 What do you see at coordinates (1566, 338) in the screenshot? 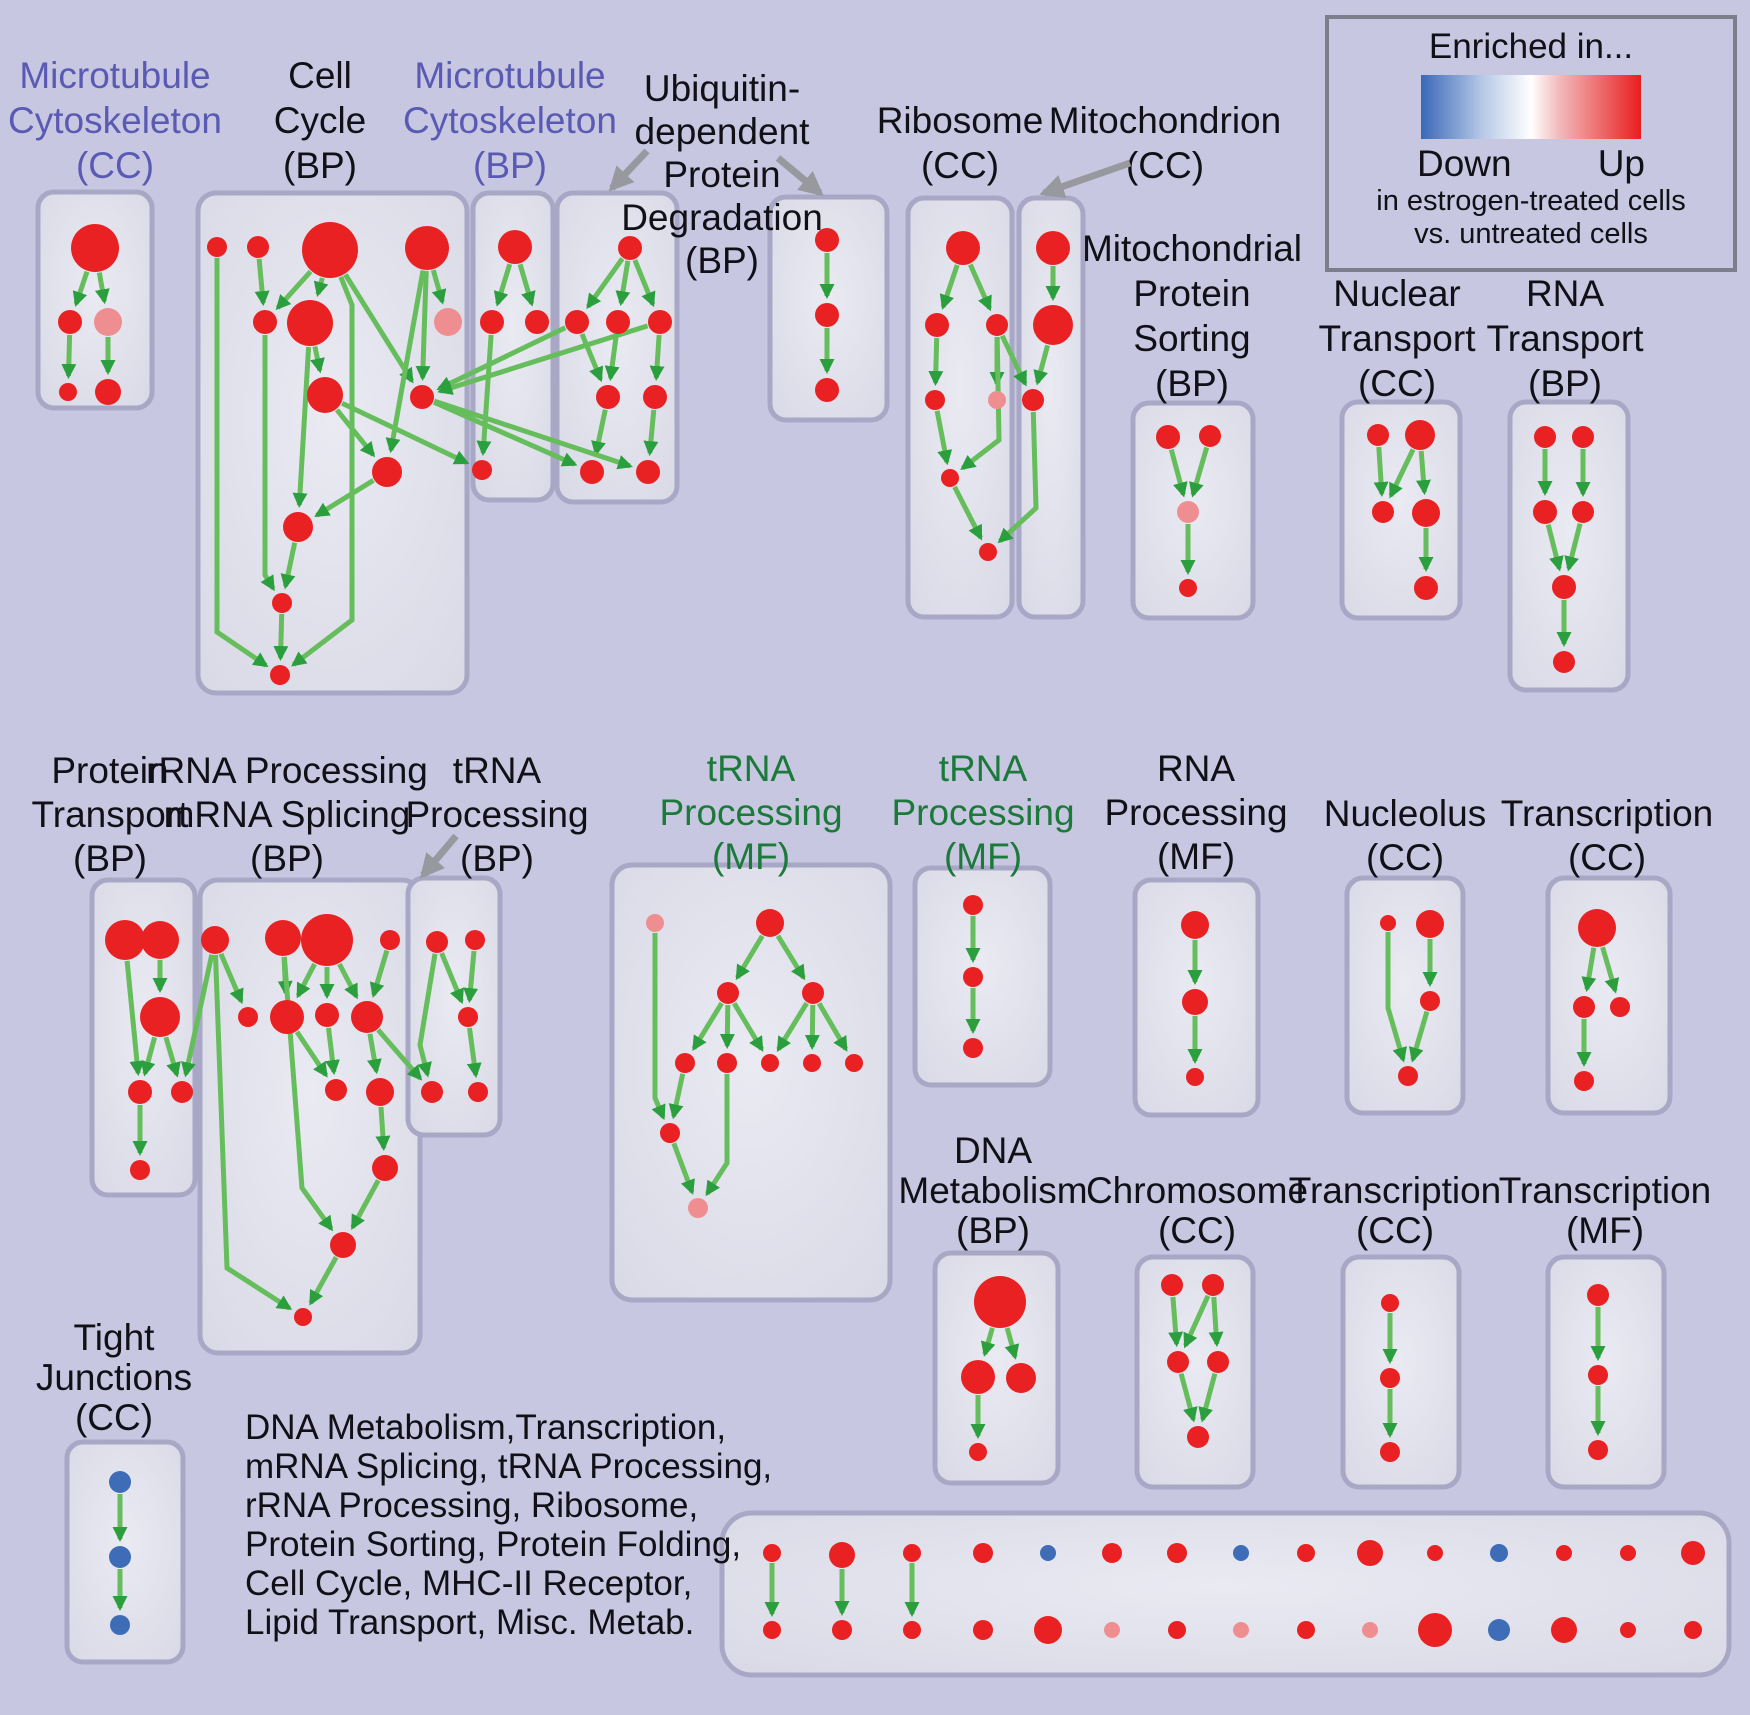
I see `cluster-label-rna-transport: RNA Transport (BP)` at bounding box center [1566, 338].